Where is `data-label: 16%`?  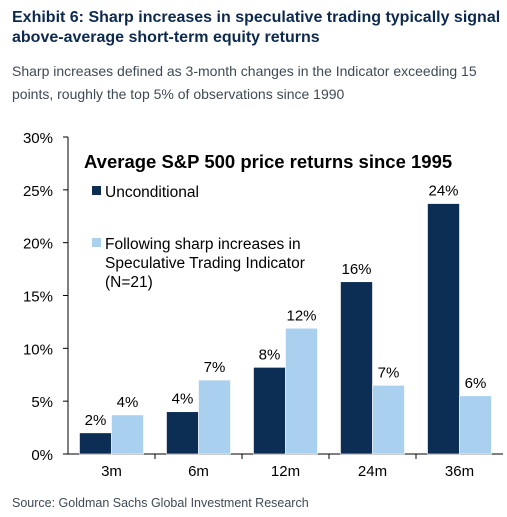
data-label: 16% is located at coordinates (356, 269).